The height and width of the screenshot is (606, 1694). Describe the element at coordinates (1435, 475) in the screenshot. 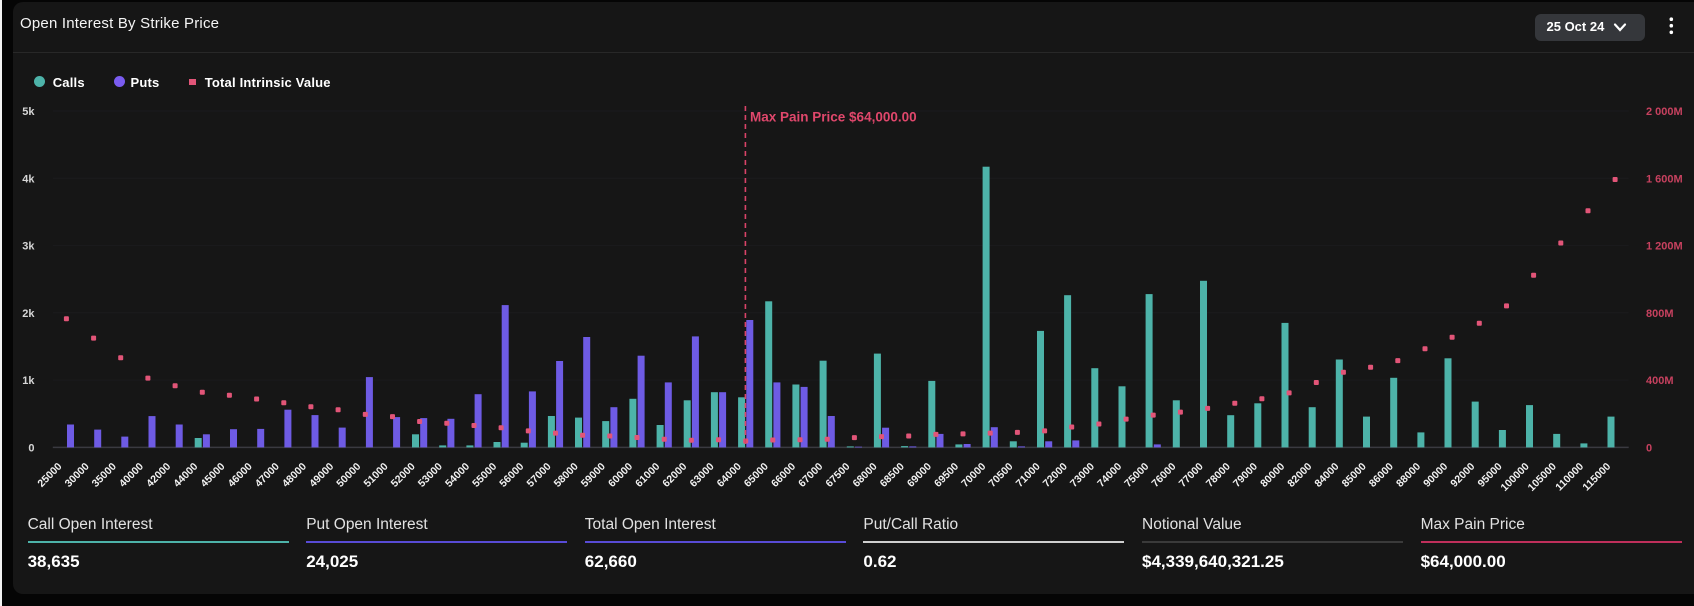

I see `svg-text: 90000` at that location.